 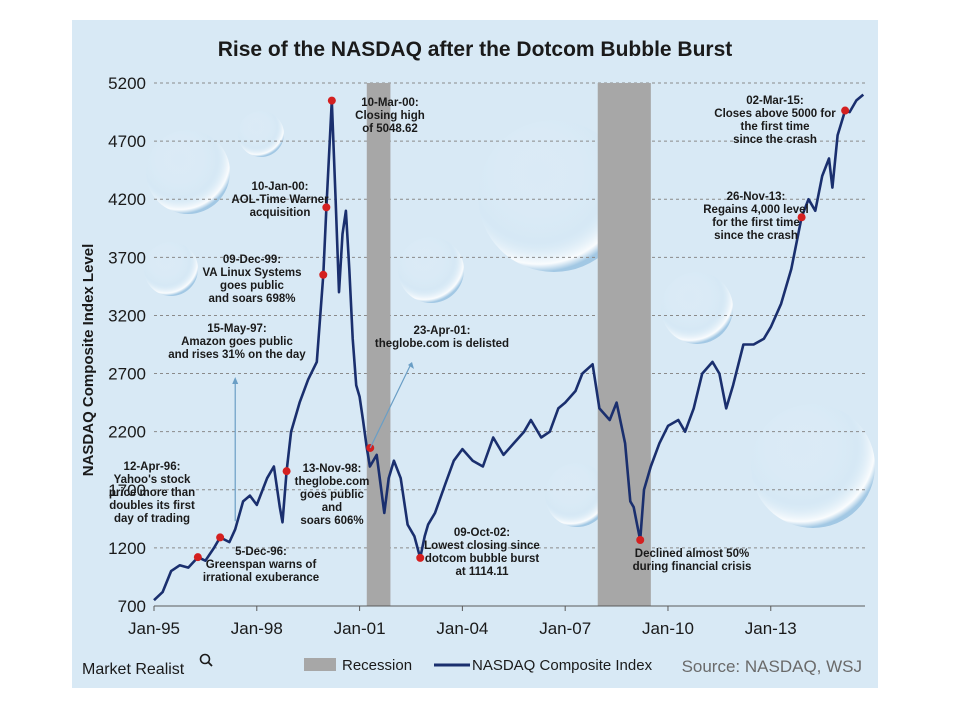 I want to click on brand-name: Market Realist, so click(x=133, y=669).